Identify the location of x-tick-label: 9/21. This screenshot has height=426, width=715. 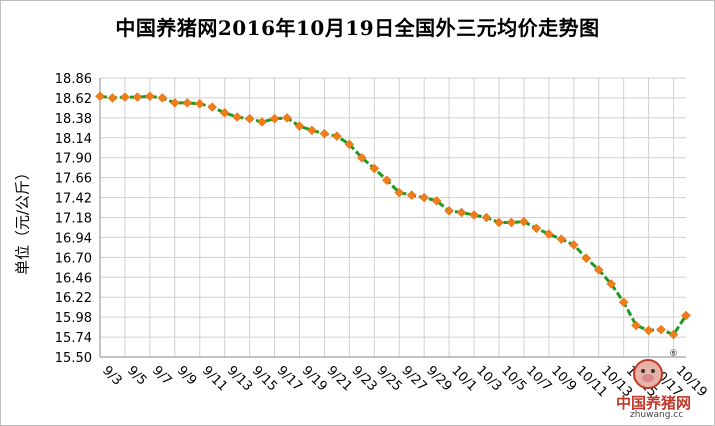
(339, 378).